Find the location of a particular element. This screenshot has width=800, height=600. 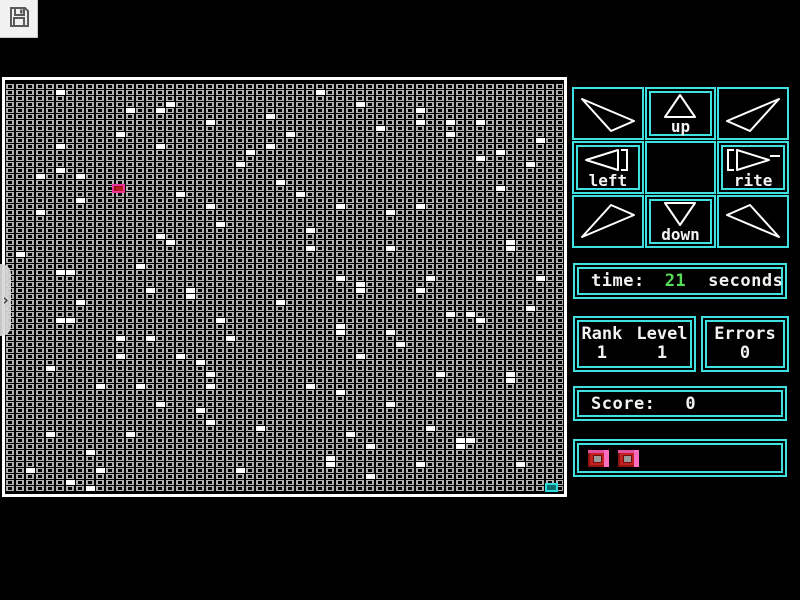

dpad-left-label: left is located at coordinates (608, 180).